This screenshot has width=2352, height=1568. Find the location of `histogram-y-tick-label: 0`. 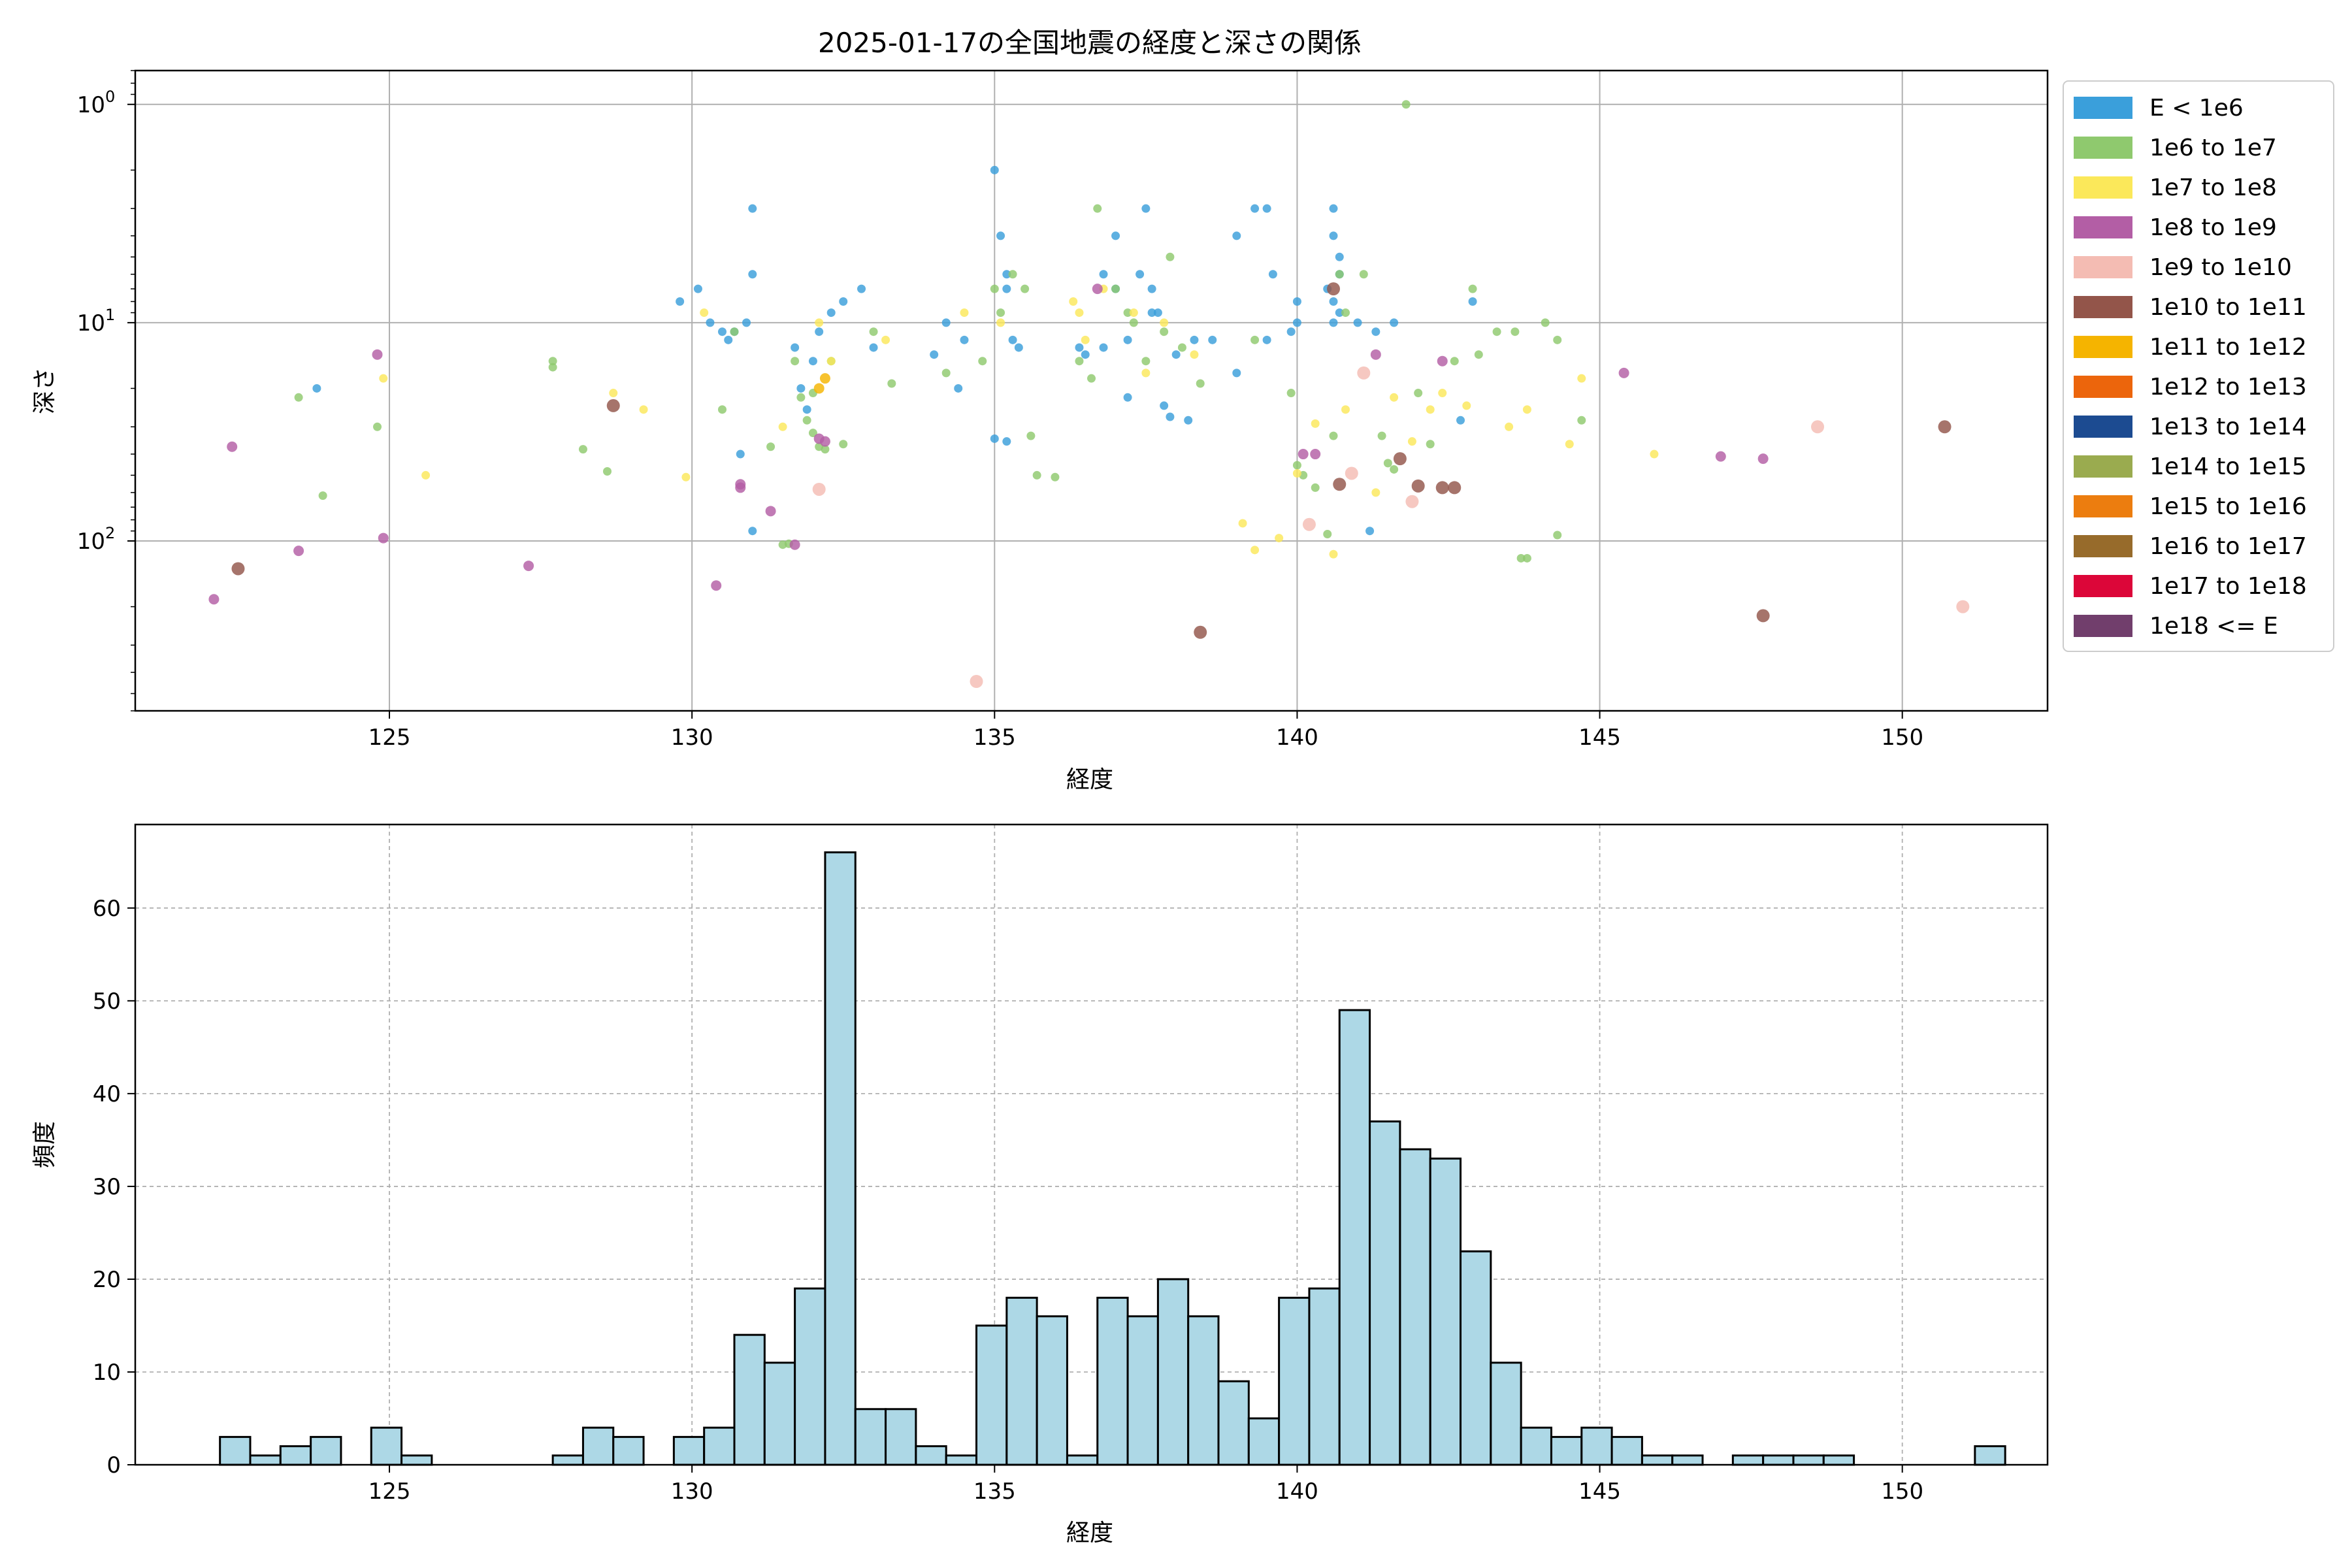

histogram-y-tick-label: 0 is located at coordinates (113, 1465).